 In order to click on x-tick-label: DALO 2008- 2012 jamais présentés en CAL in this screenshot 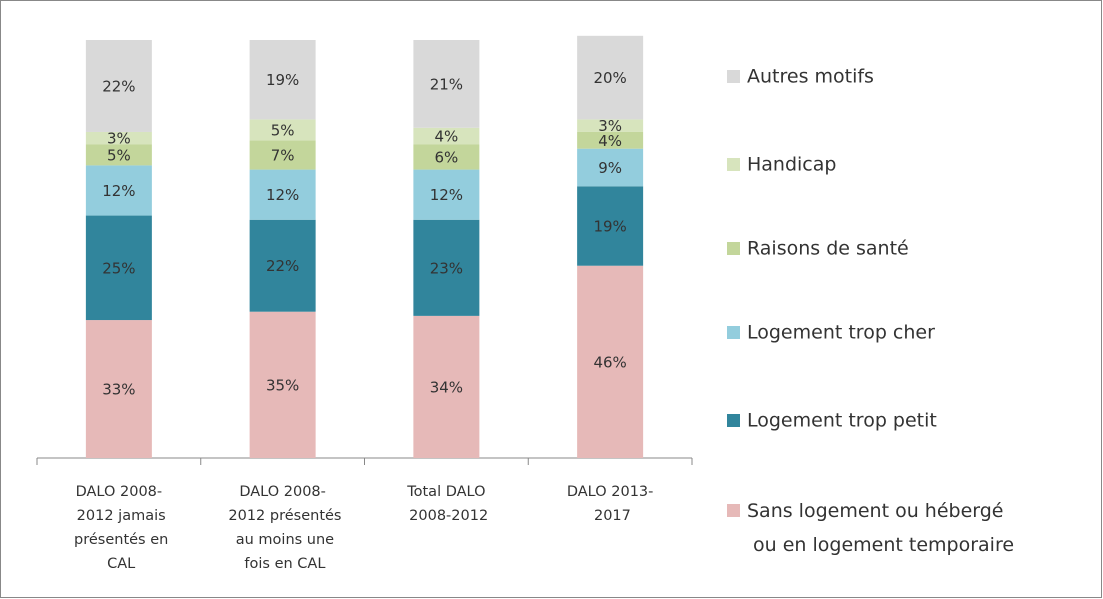, I will do `click(118, 528)`.